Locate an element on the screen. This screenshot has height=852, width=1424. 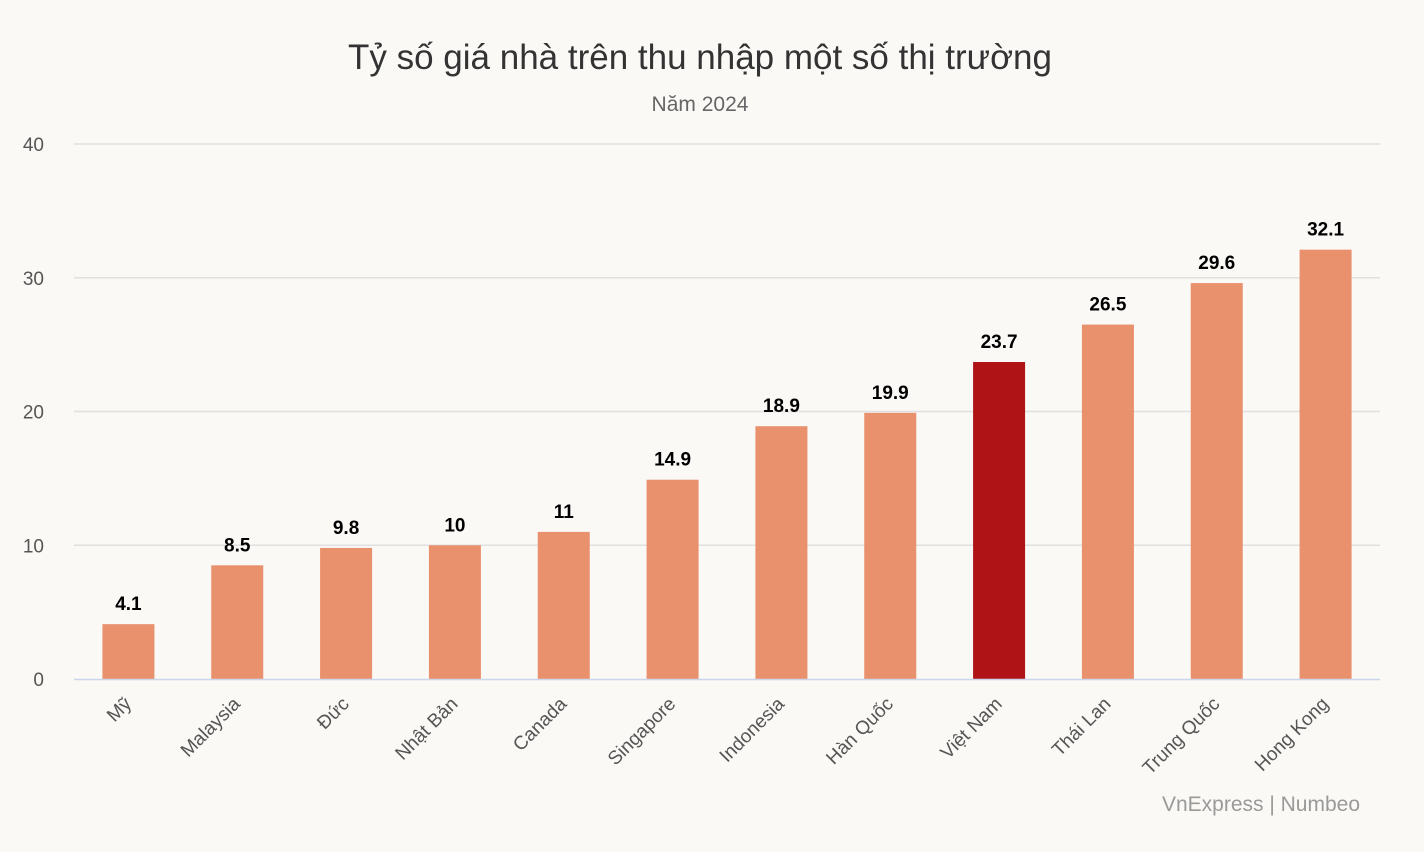
data-label: 26.5 is located at coordinates (1107, 305).